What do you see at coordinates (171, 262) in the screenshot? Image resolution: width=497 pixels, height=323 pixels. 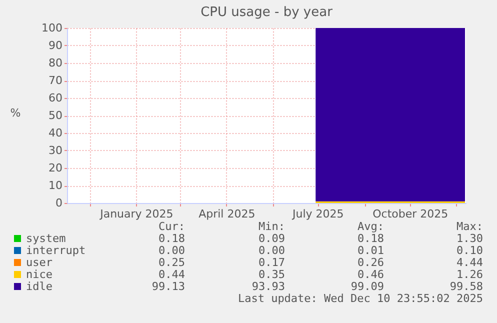 I see `text: 0.25` at bounding box center [171, 262].